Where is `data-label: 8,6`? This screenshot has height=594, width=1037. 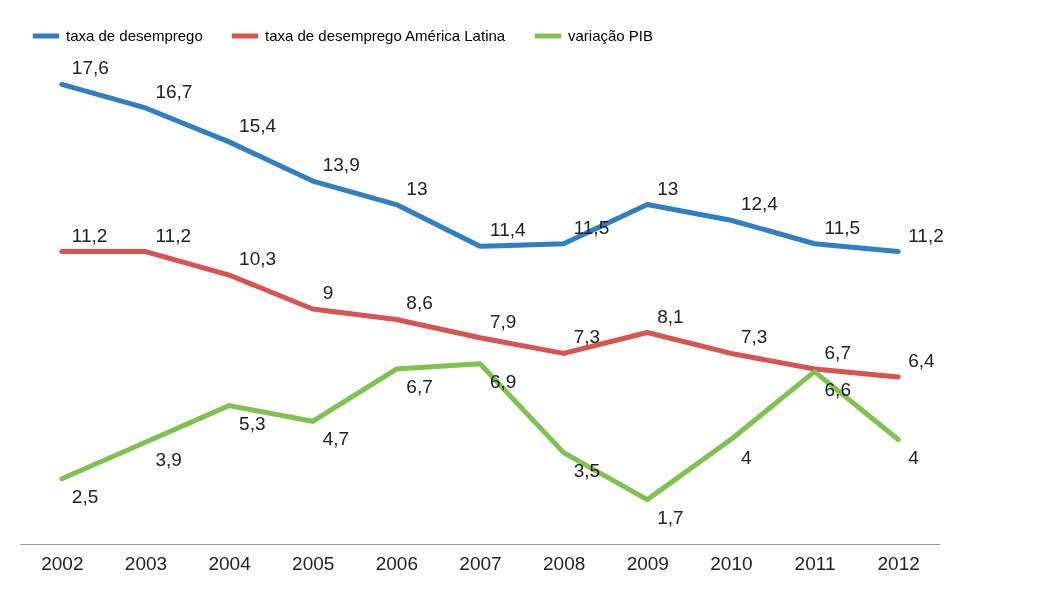 data-label: 8,6 is located at coordinates (419, 303).